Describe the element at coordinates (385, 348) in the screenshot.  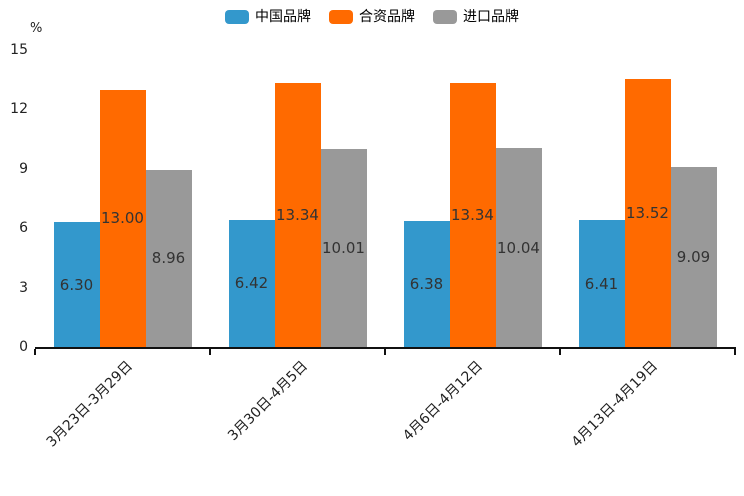
I see `x-axis-line` at that location.